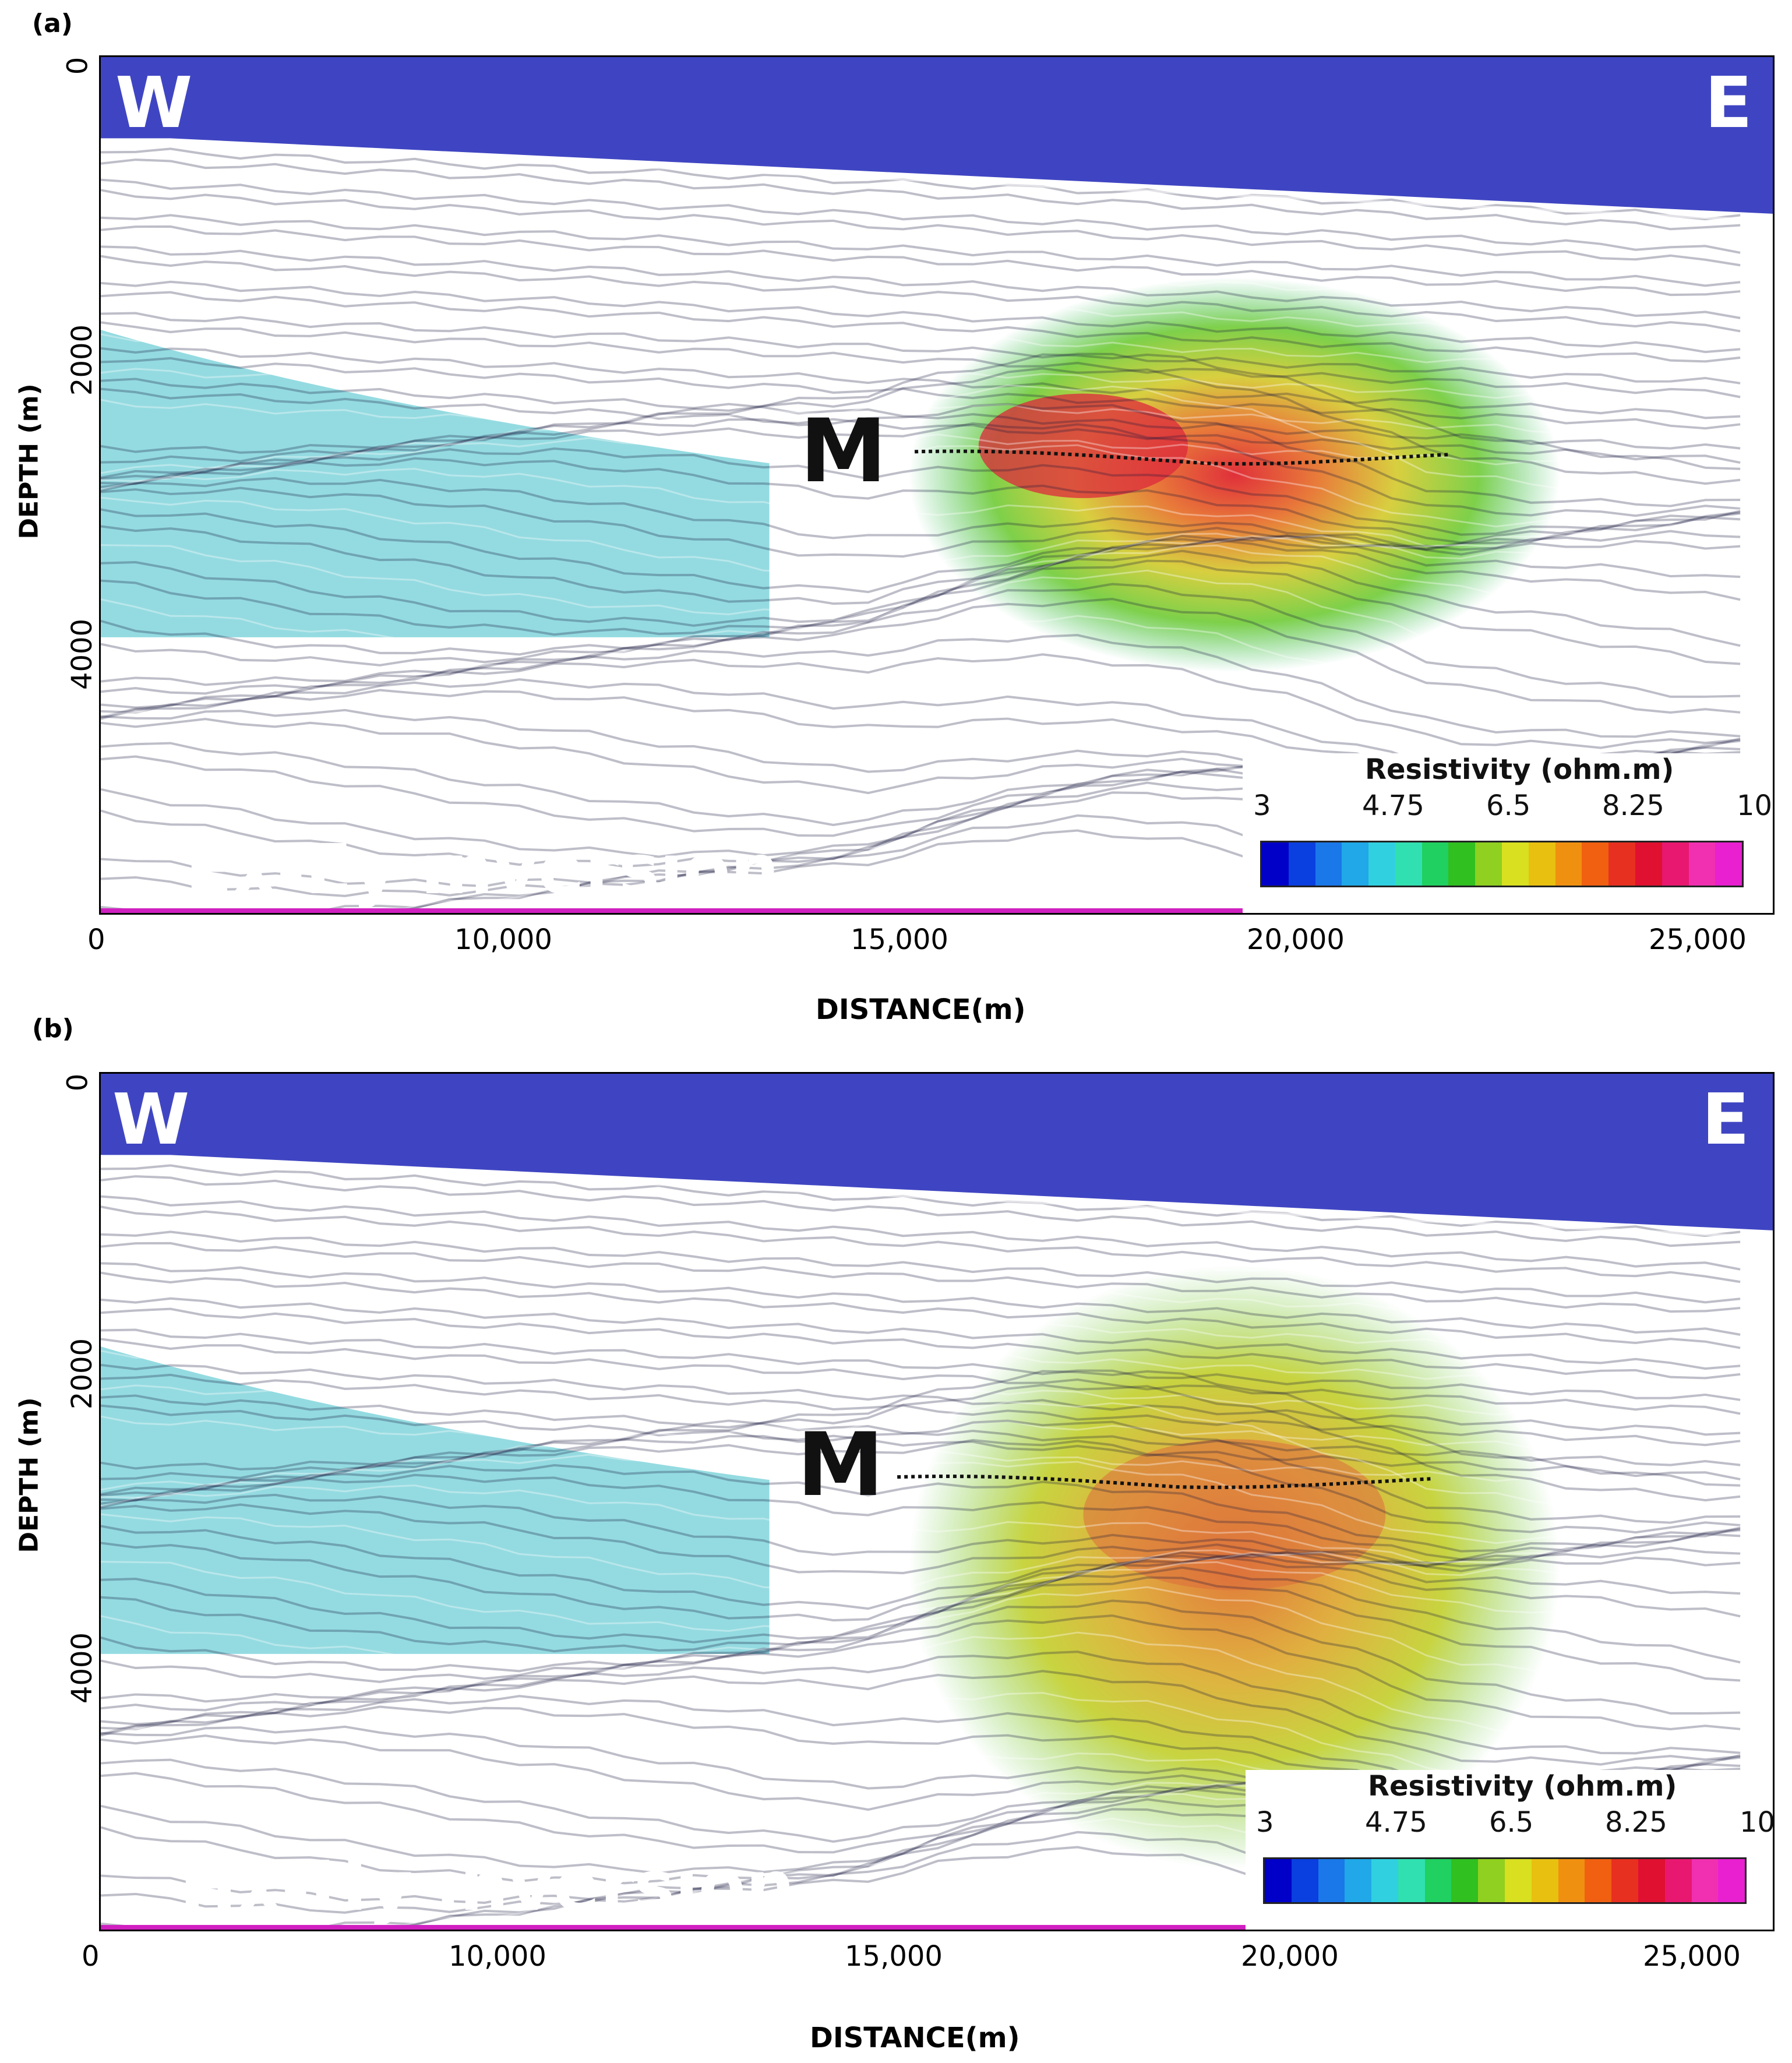 This screenshot has height=2063, width=1792. Describe the element at coordinates (482, 869) in the screenshot. I see `inversion-label: Ex-Ey inversion` at that location.